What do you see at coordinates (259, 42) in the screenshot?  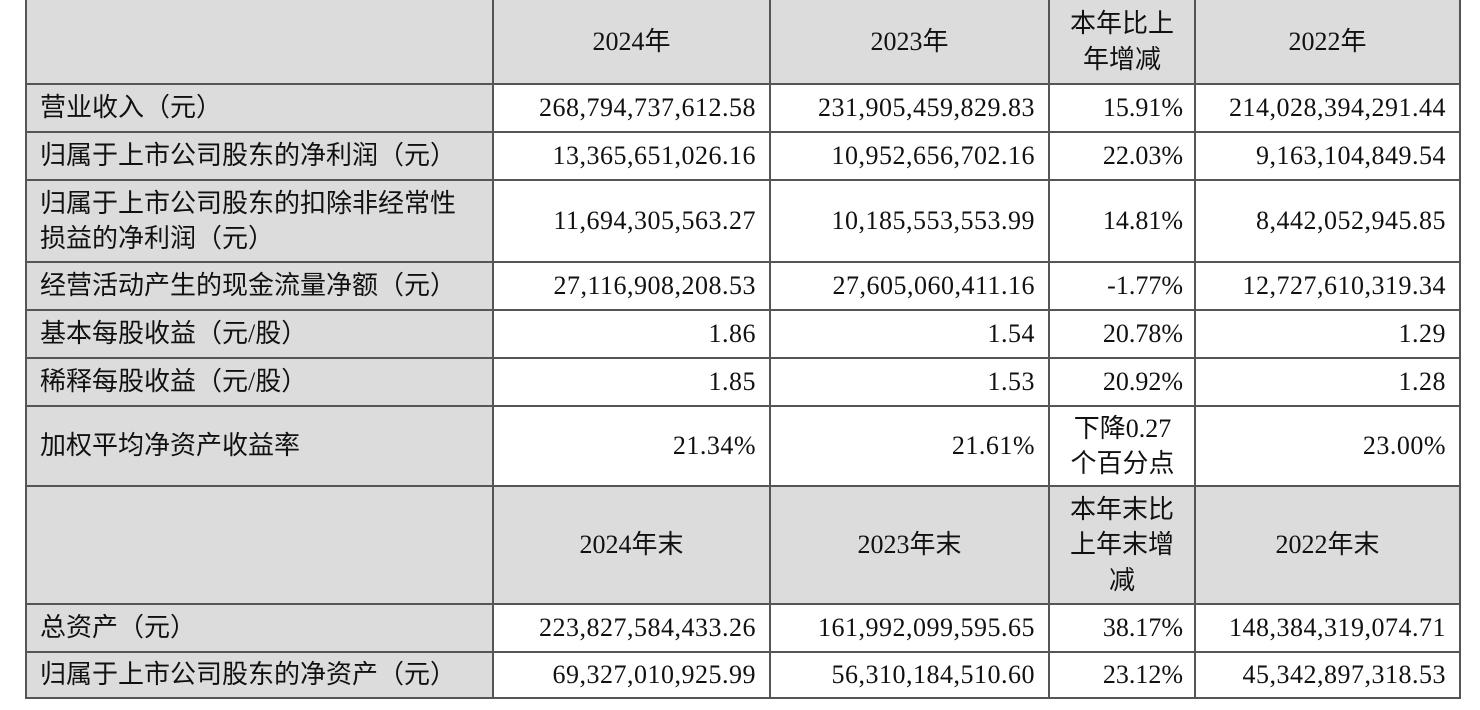 I see `corner-cell` at bounding box center [259, 42].